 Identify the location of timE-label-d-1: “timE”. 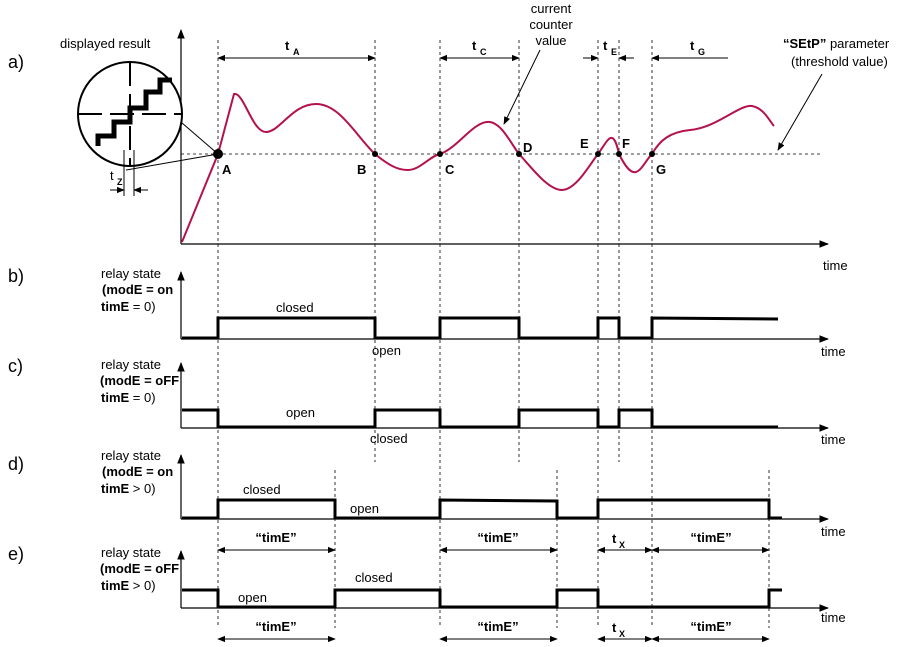
(275, 537).